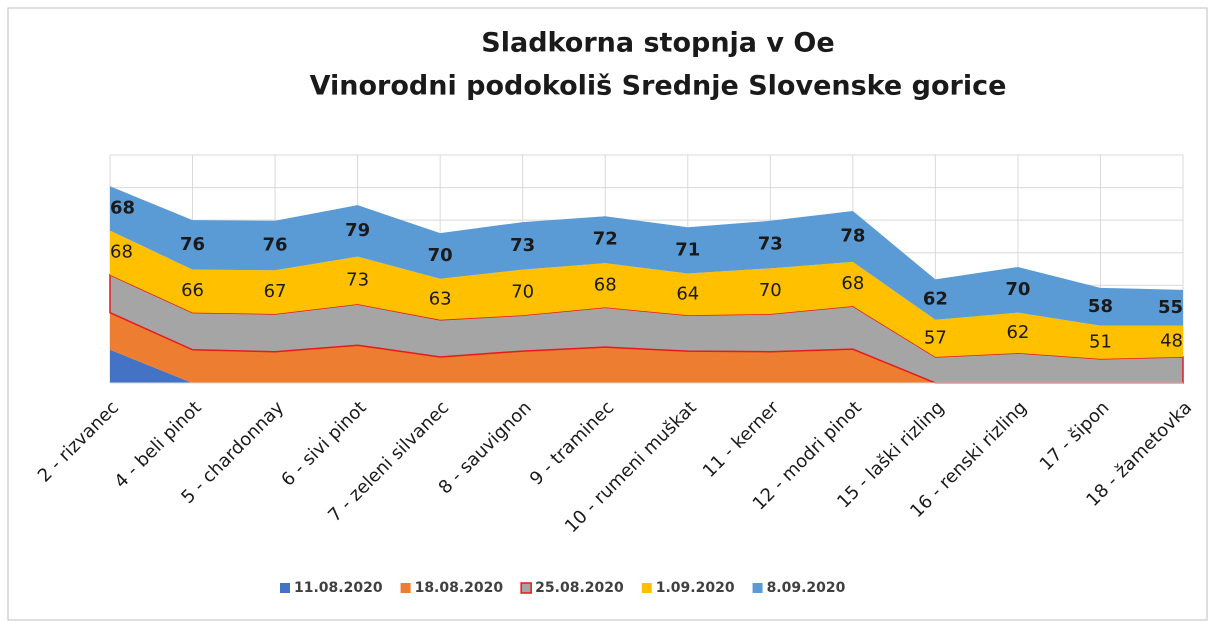 The height and width of the screenshot is (621, 1208). What do you see at coordinates (459, 588) in the screenshot?
I see `legend-label: 18.08.2020` at bounding box center [459, 588].